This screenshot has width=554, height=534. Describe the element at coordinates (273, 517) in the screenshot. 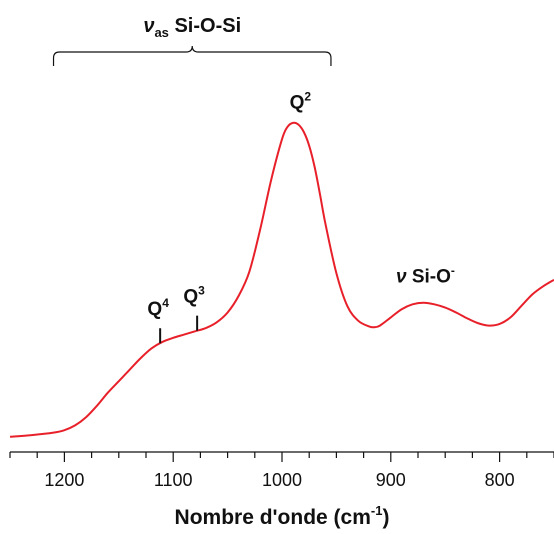

I see `x-axis-title-main: Nombre d'onde (cm` at that location.